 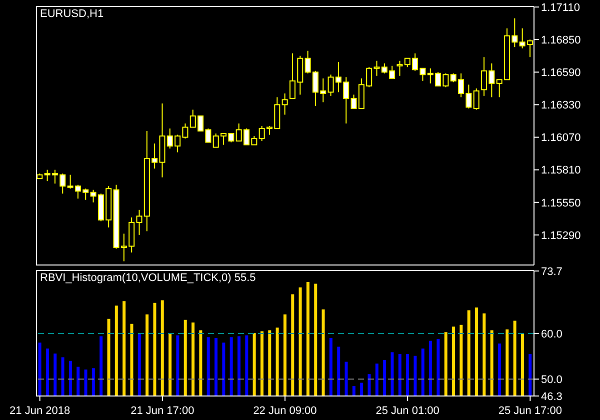 I want to click on x-tick-label: 25 Jun 17:00, so click(x=530, y=411).